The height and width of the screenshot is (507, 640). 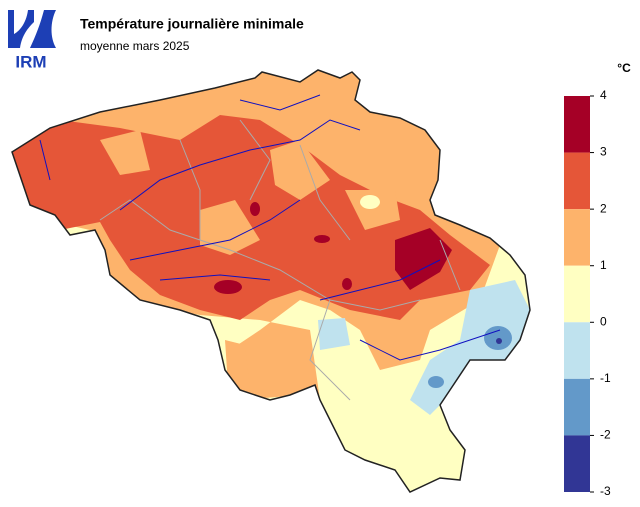 What do you see at coordinates (30, 61) in the screenshot?
I see `logo-text: IRM` at bounding box center [30, 61].